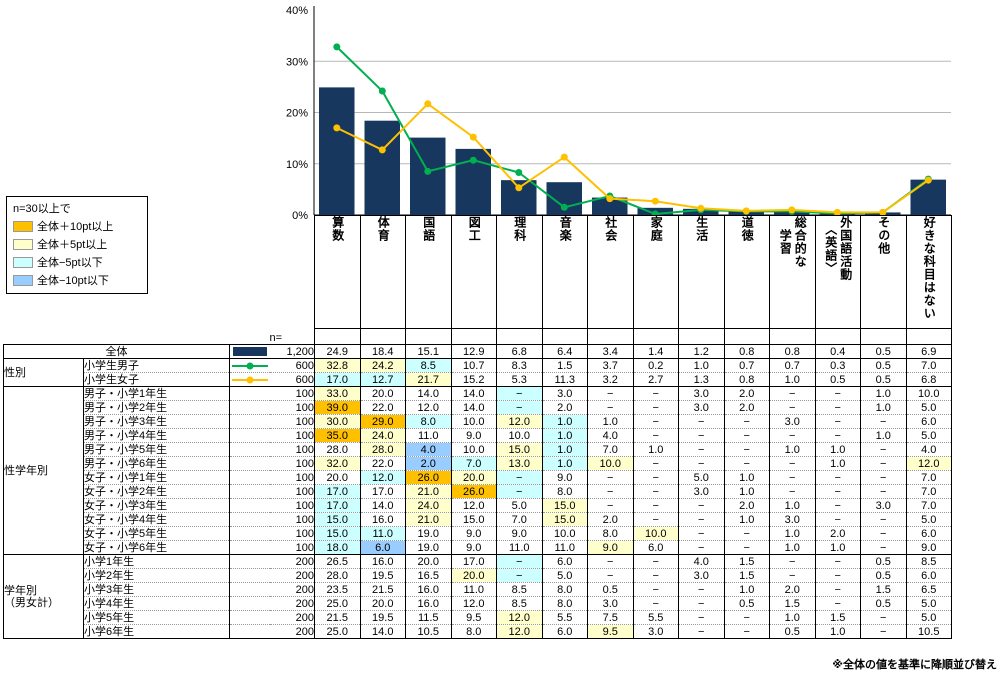  I want to click on column-header: 外国語活動 〈英語〉, so click(837, 272).